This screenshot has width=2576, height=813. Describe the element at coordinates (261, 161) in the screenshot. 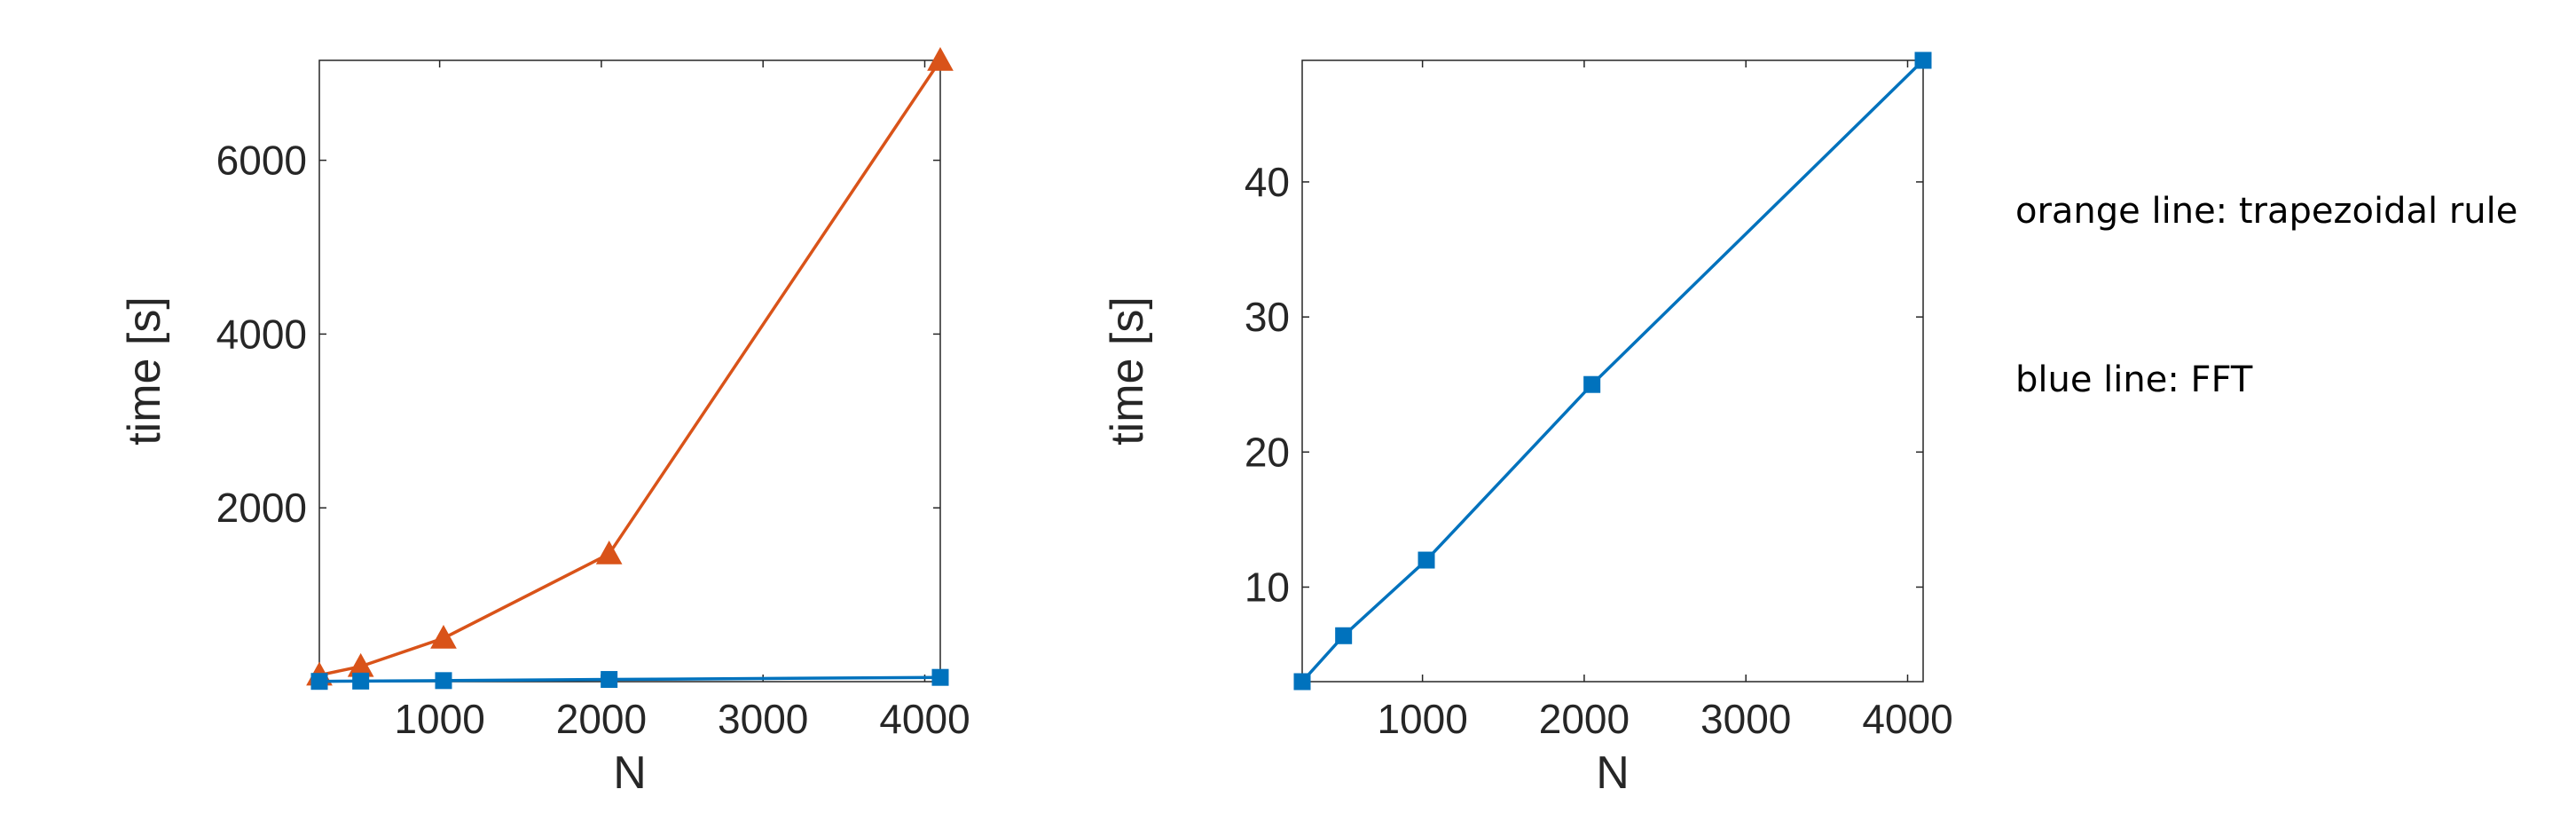

I see `y-tick-label: 6000` at that location.